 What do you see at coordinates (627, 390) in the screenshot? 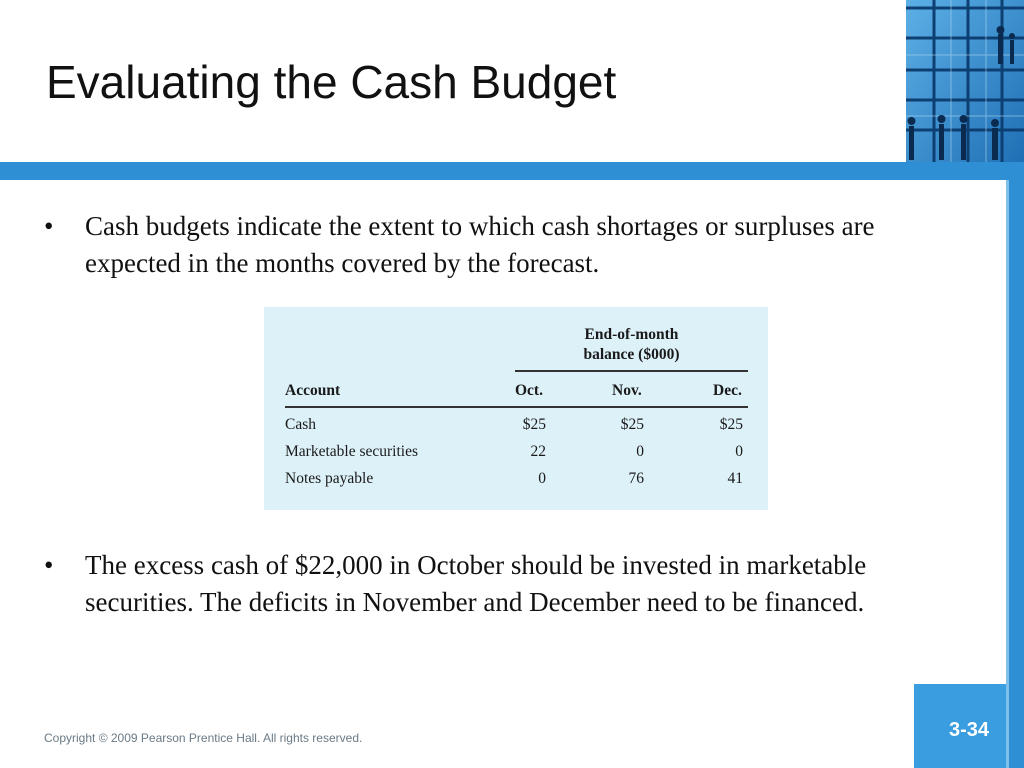
I see `column-header-nov: Nov.` at bounding box center [627, 390].